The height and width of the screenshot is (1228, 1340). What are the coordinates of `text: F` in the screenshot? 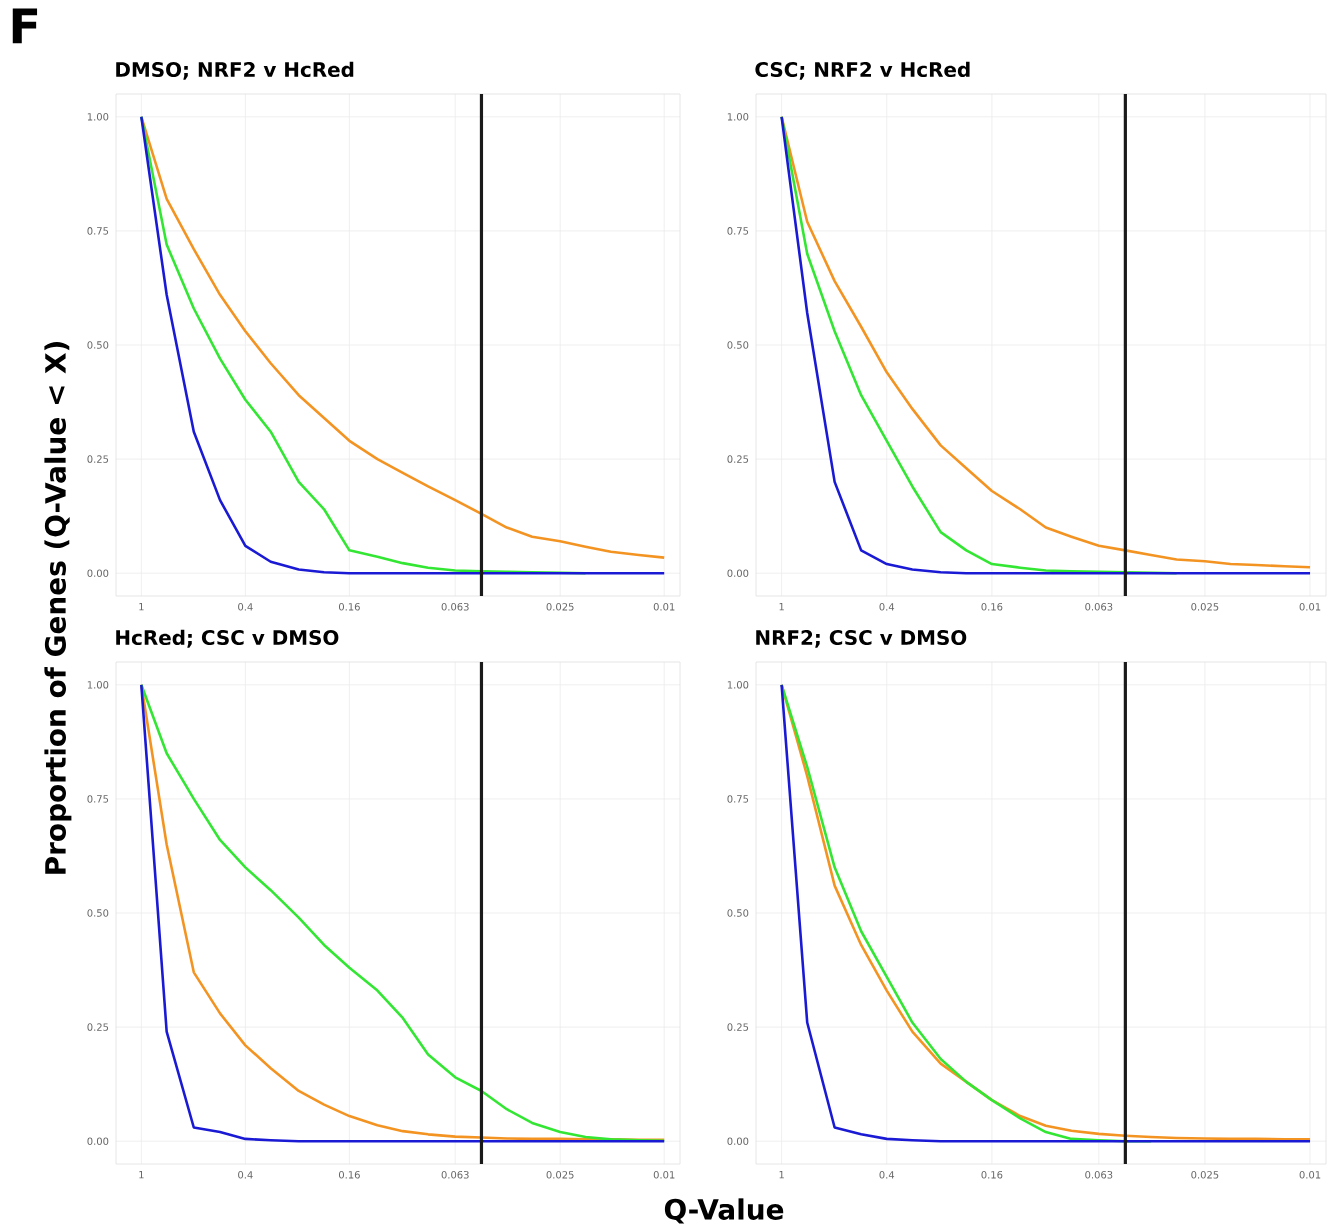 It's located at (25, 26).